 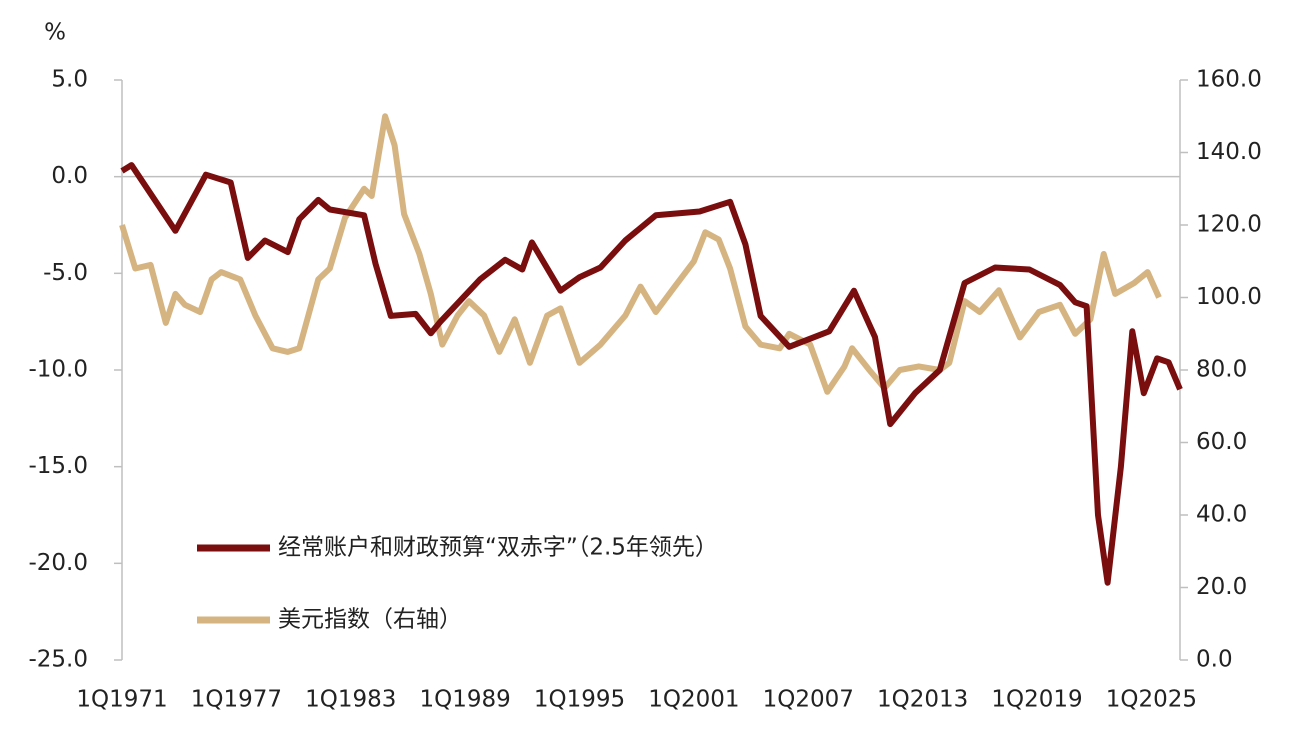 I want to click on y2-tick-label: 120.0, so click(x=1229, y=225).